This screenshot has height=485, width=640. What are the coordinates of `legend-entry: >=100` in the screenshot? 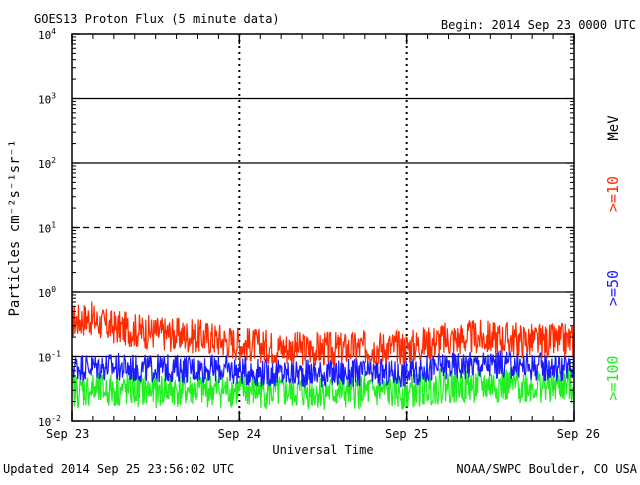 It's located at (613, 377).